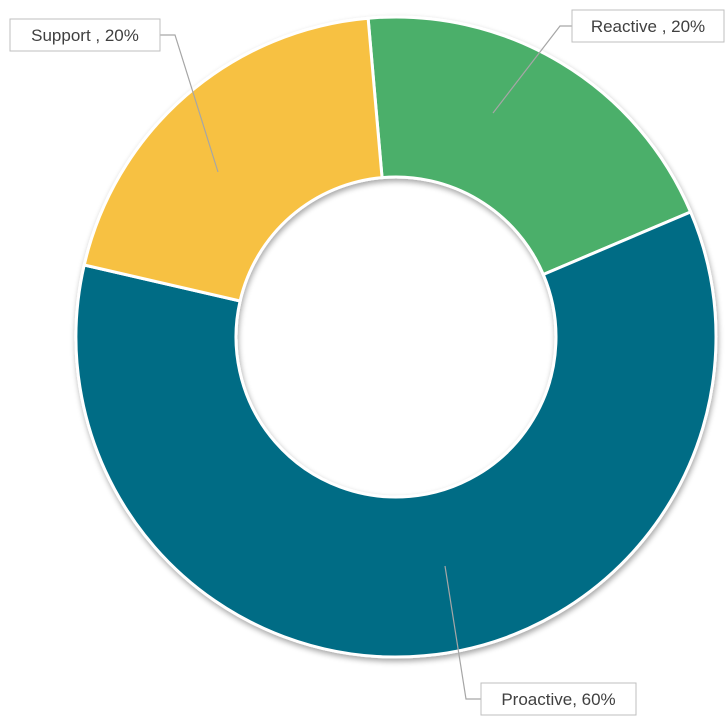 The image size is (727, 717). I want to click on data-label-box-support, so click(85, 35).